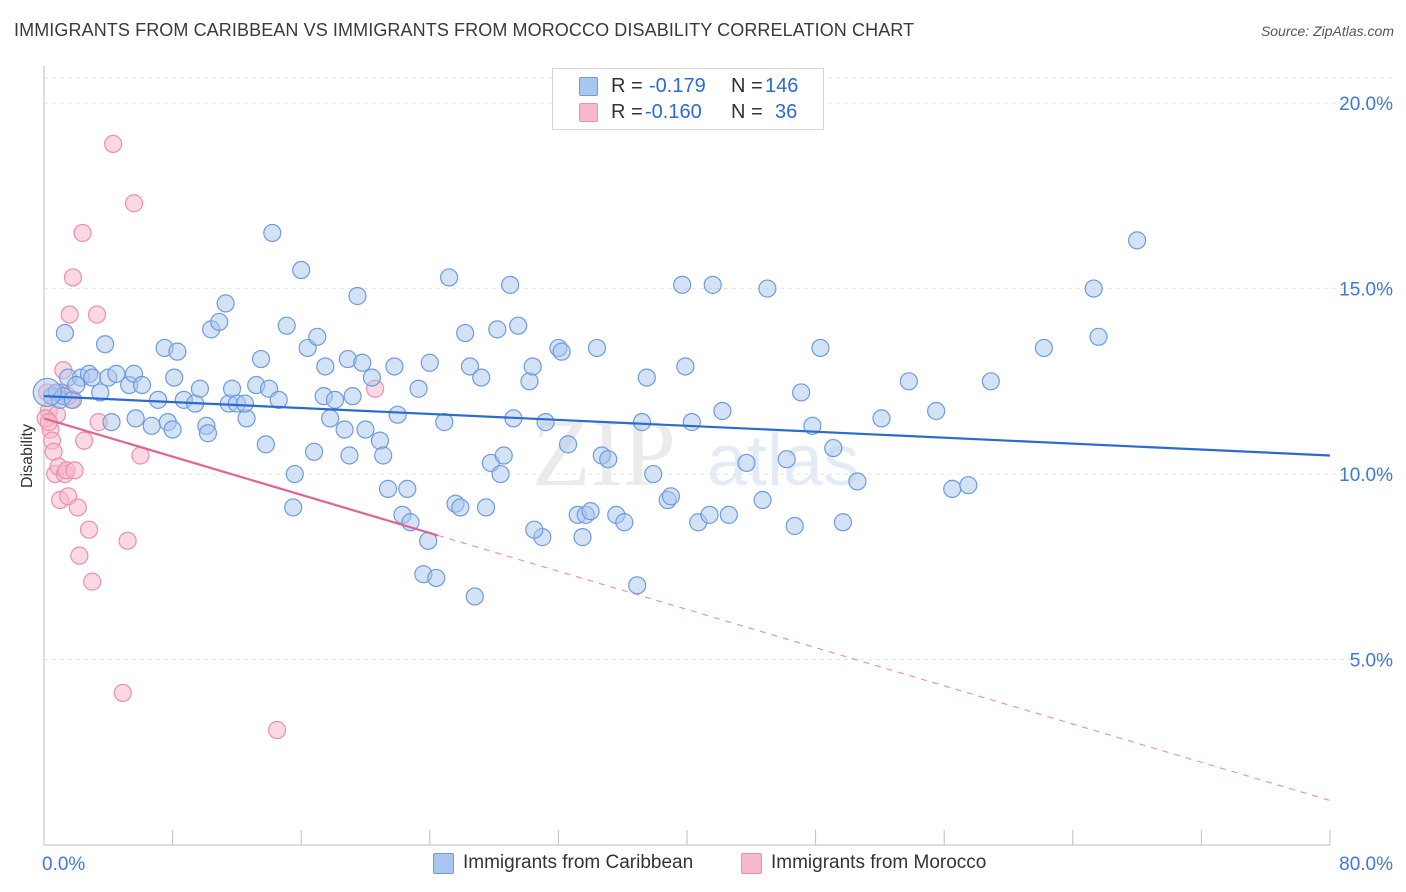  I want to click on legend-swatch-caribbean, so click(588, 86).